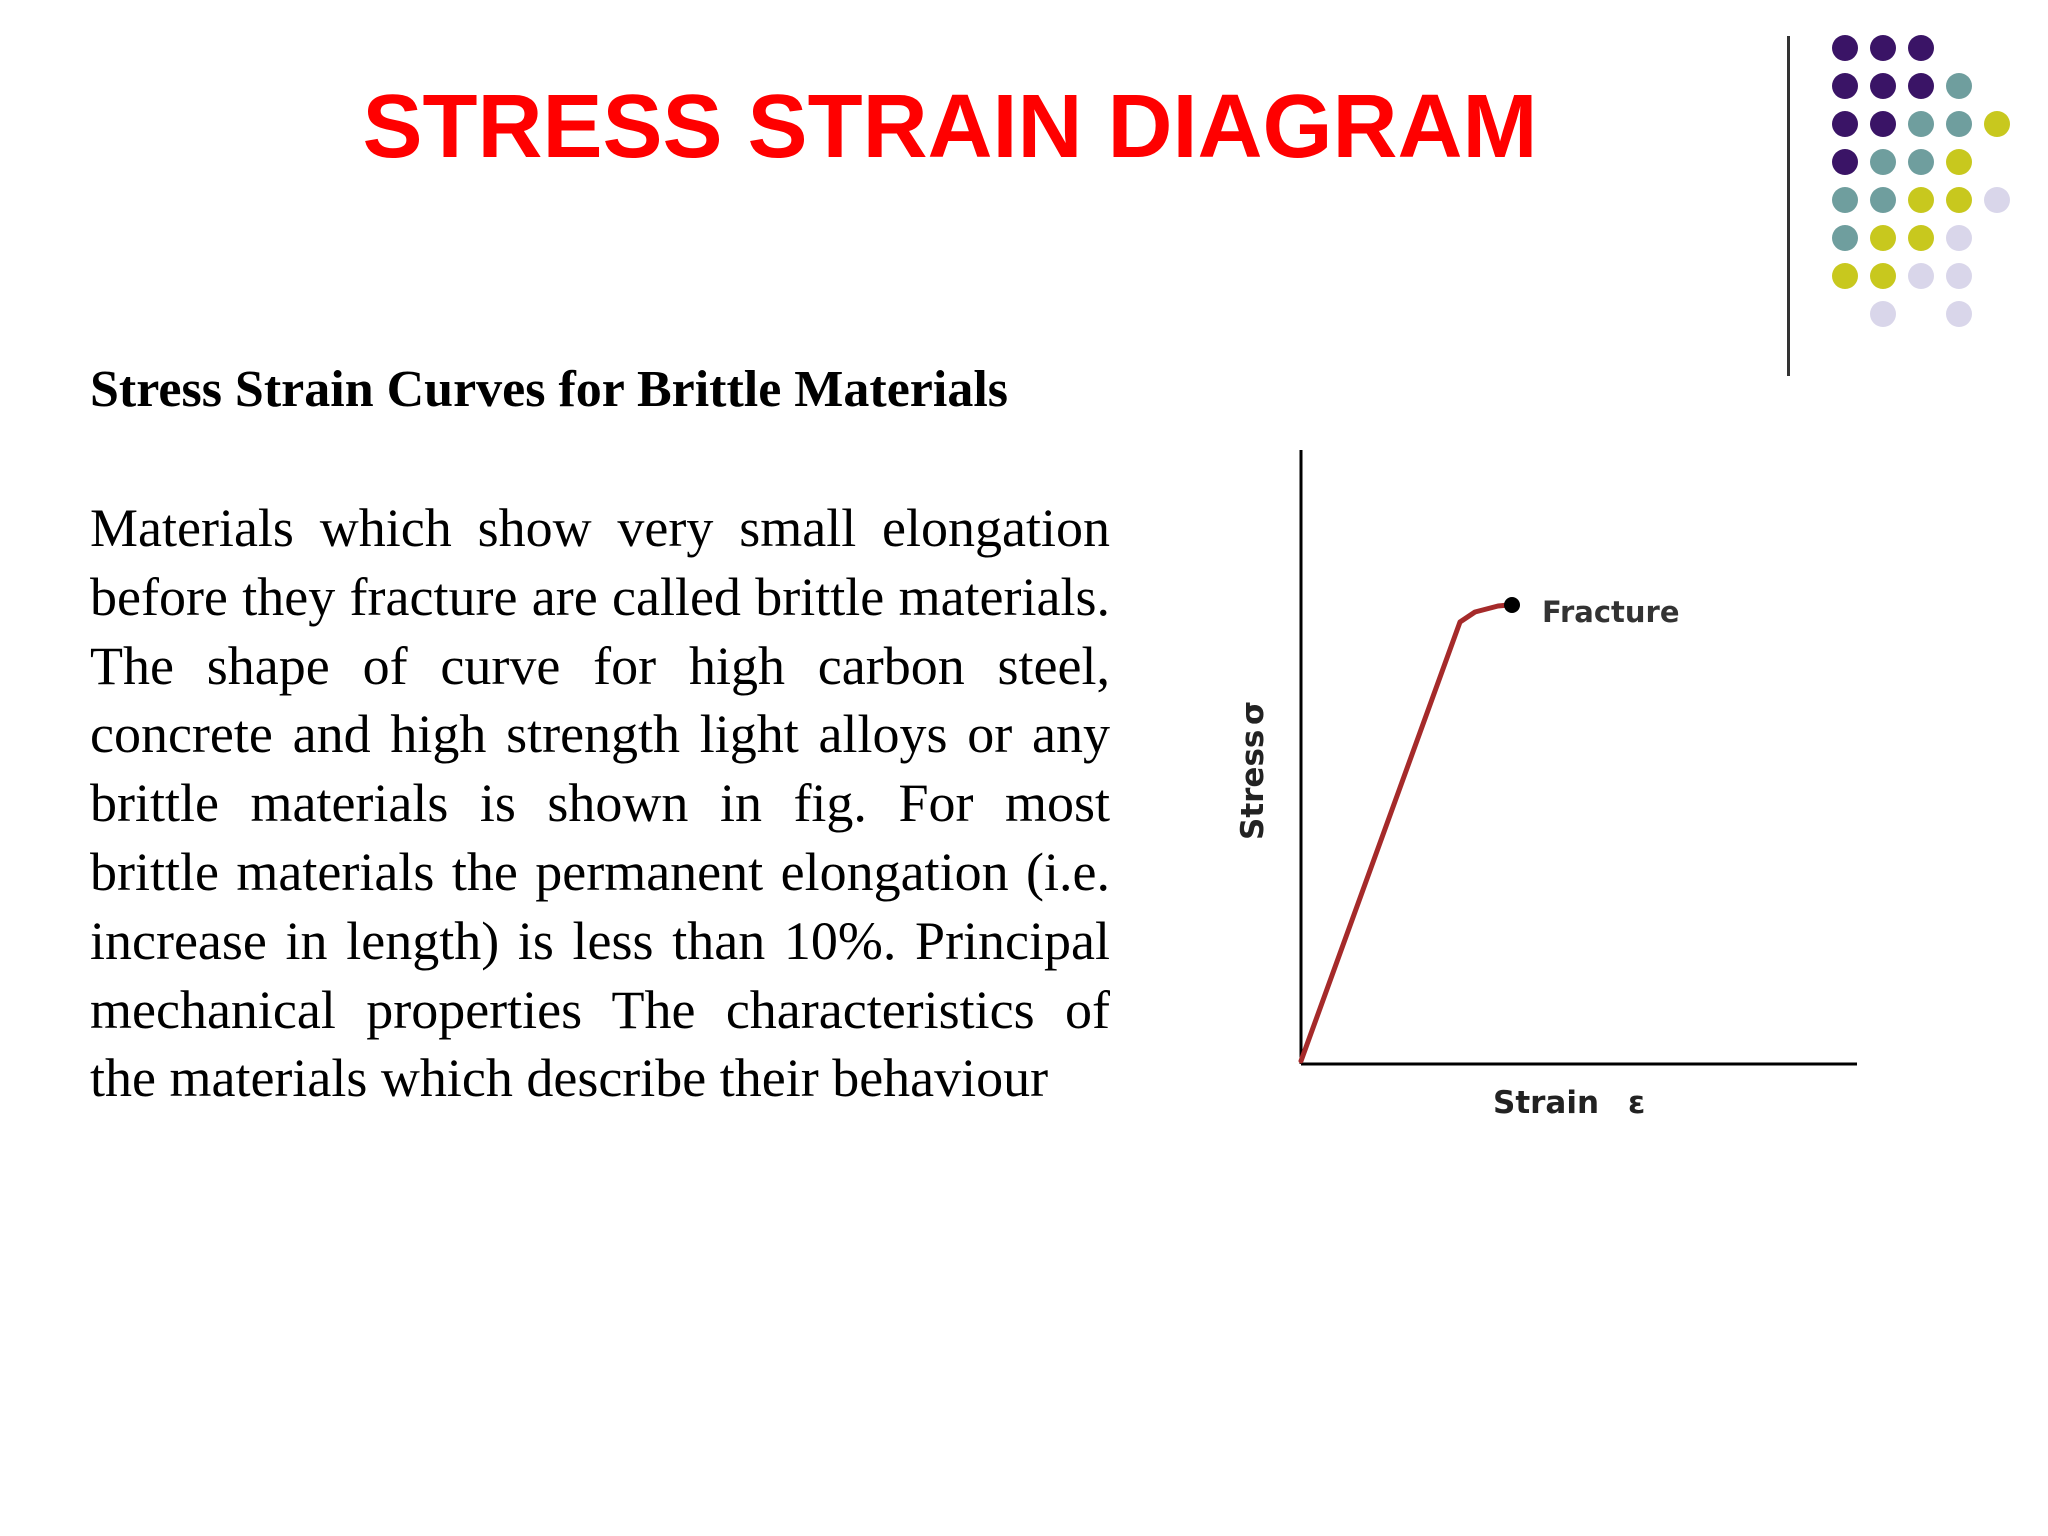 This screenshot has width=2048, height=1536. I want to click on x-axis-title: Strain ε, so click(1569, 1103).